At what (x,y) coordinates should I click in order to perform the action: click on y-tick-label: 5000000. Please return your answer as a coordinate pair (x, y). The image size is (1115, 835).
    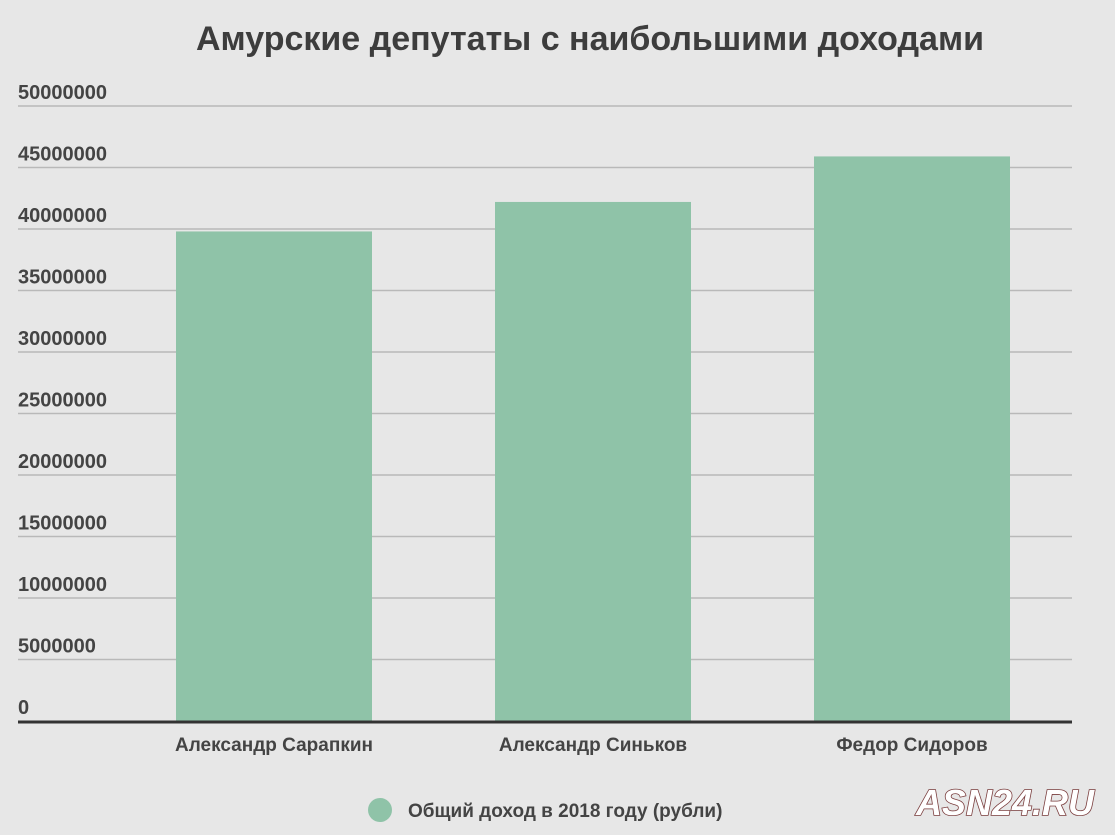
    Looking at the image, I should click on (57, 647).